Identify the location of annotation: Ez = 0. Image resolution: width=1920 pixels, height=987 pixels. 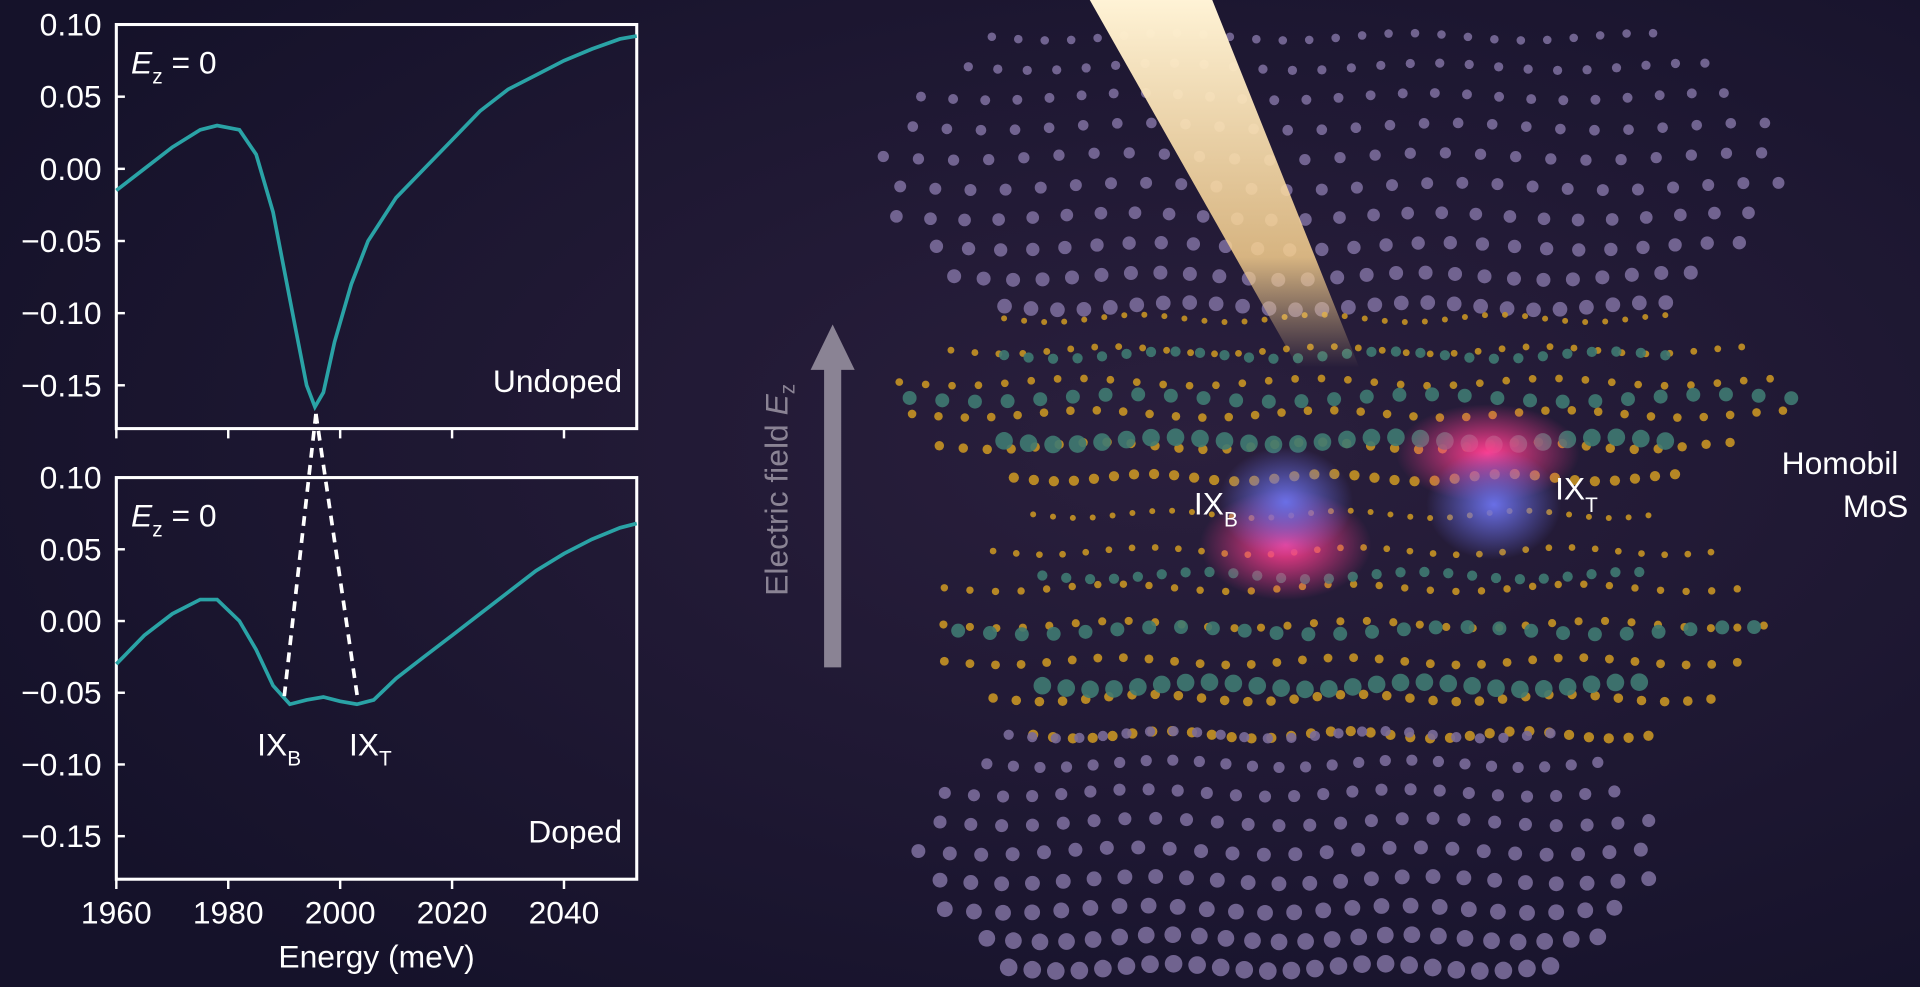
(174, 67).